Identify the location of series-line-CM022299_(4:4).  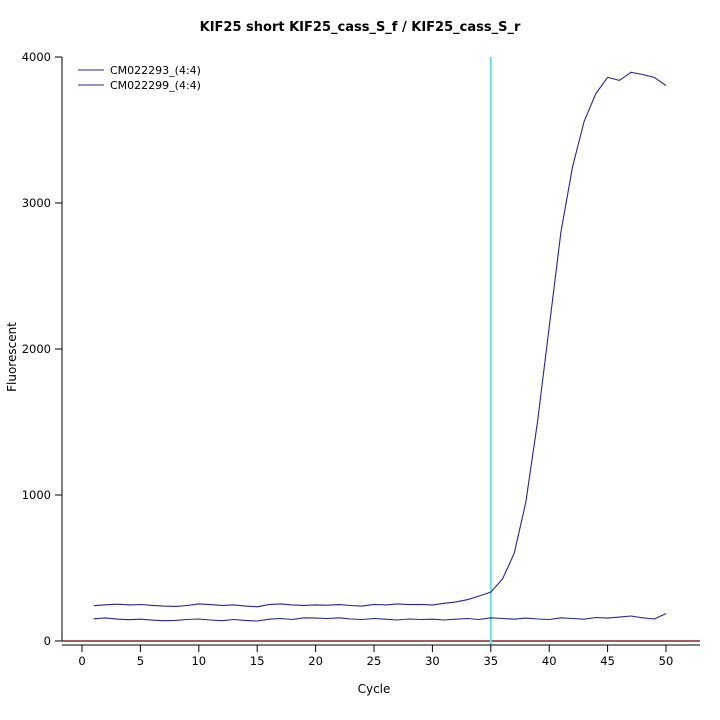
(380, 617).